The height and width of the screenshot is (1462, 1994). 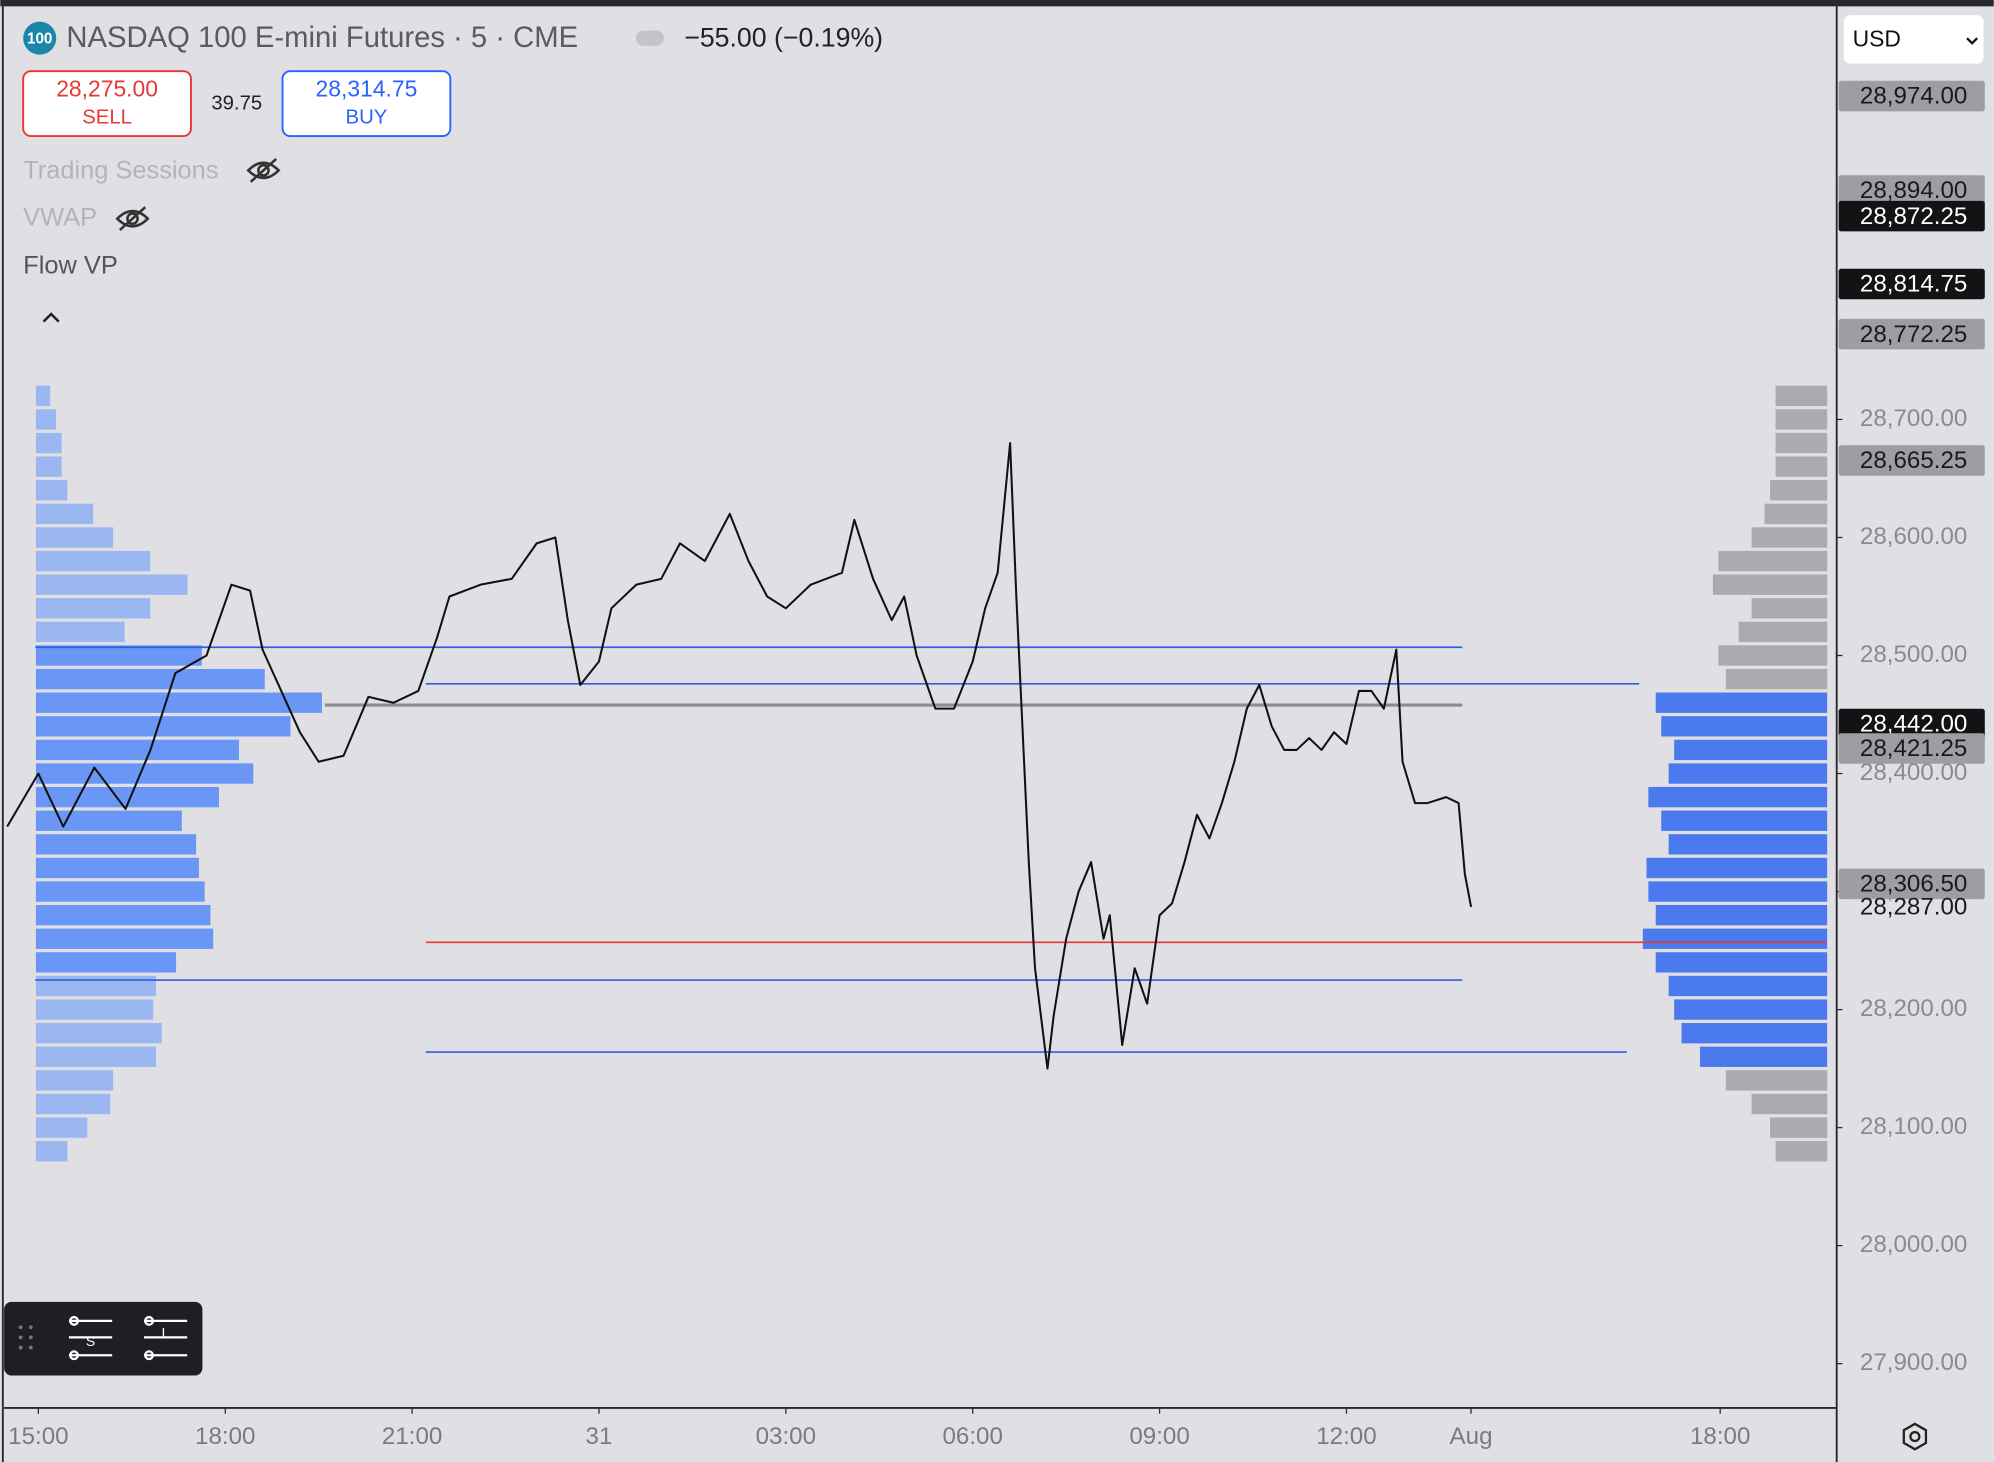 I want to click on x-tick-label: 31, so click(x=599, y=1436).